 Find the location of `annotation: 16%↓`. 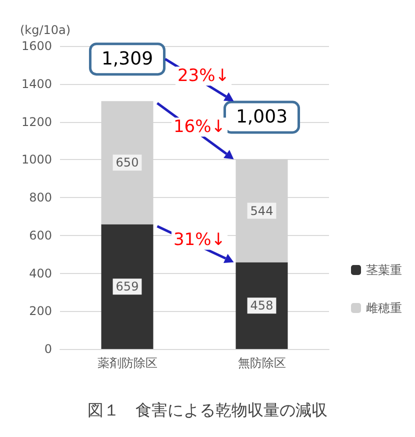

annotation: 16%↓ is located at coordinates (199, 127).